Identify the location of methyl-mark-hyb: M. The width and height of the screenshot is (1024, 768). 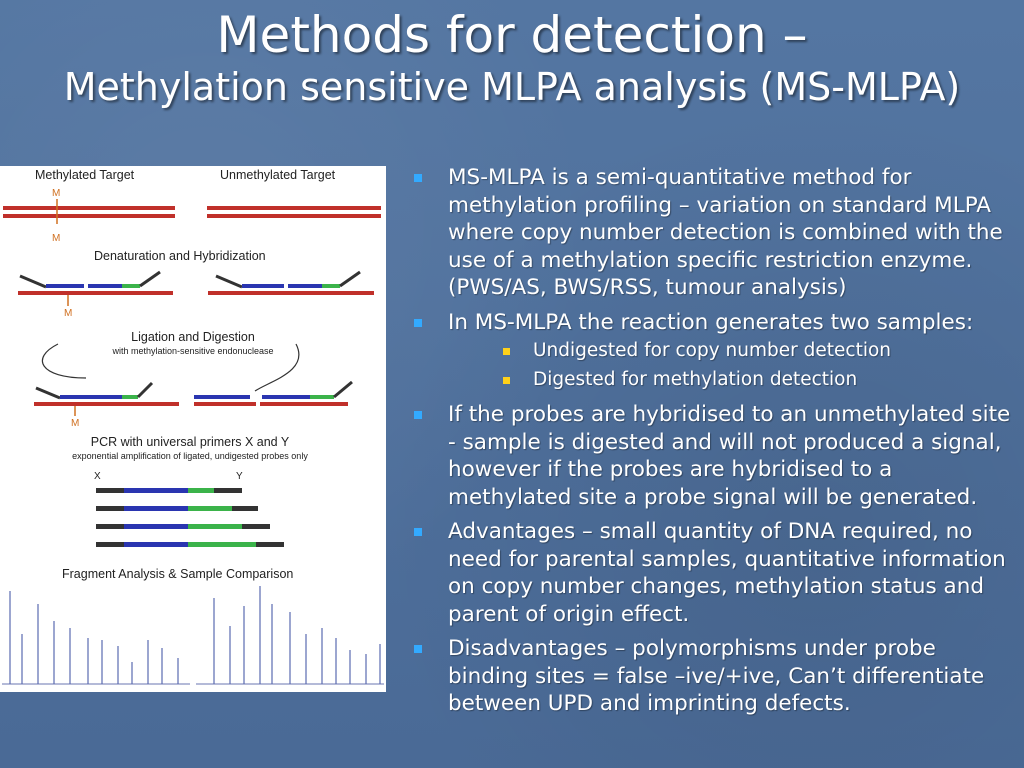
(68, 313).